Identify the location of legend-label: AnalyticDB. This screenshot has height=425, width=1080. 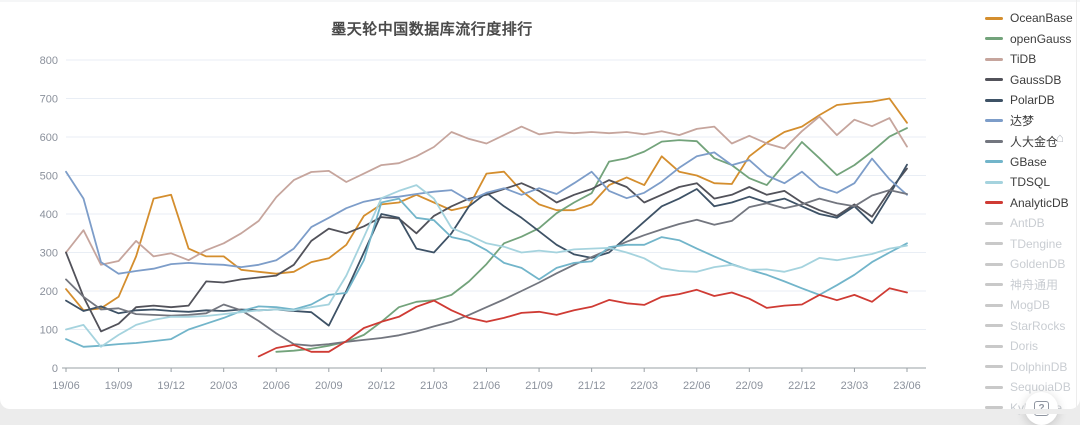
(1039, 202).